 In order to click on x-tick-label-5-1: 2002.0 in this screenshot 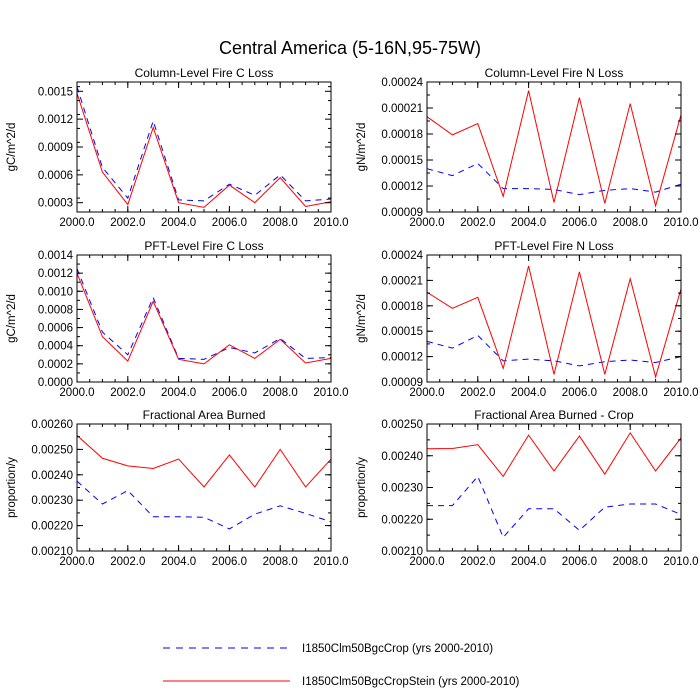, I will do `click(477, 562)`.